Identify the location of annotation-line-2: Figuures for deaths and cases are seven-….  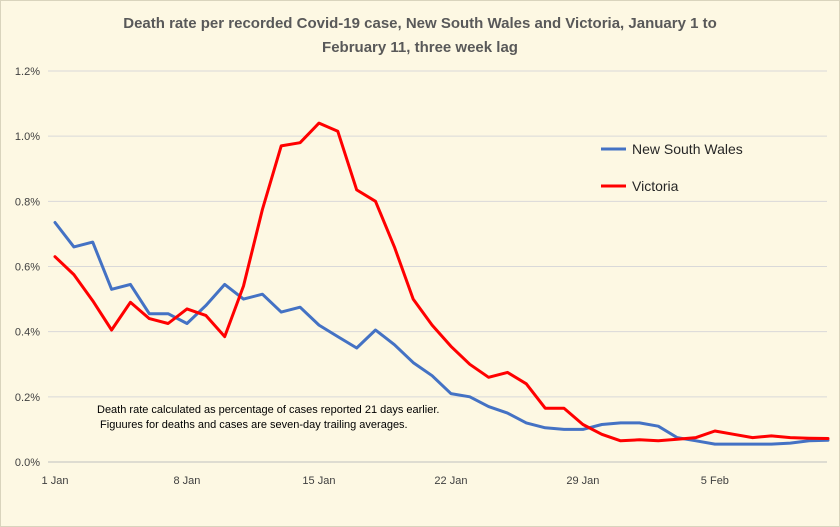
(252, 425).